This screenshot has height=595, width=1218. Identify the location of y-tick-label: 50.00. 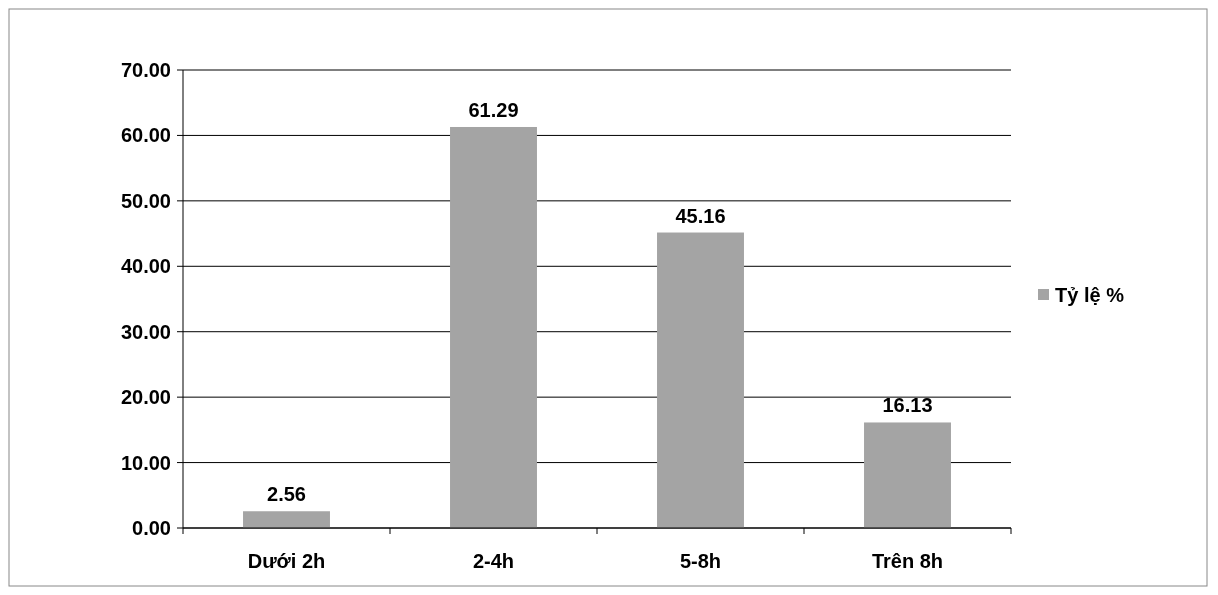
(145, 200).